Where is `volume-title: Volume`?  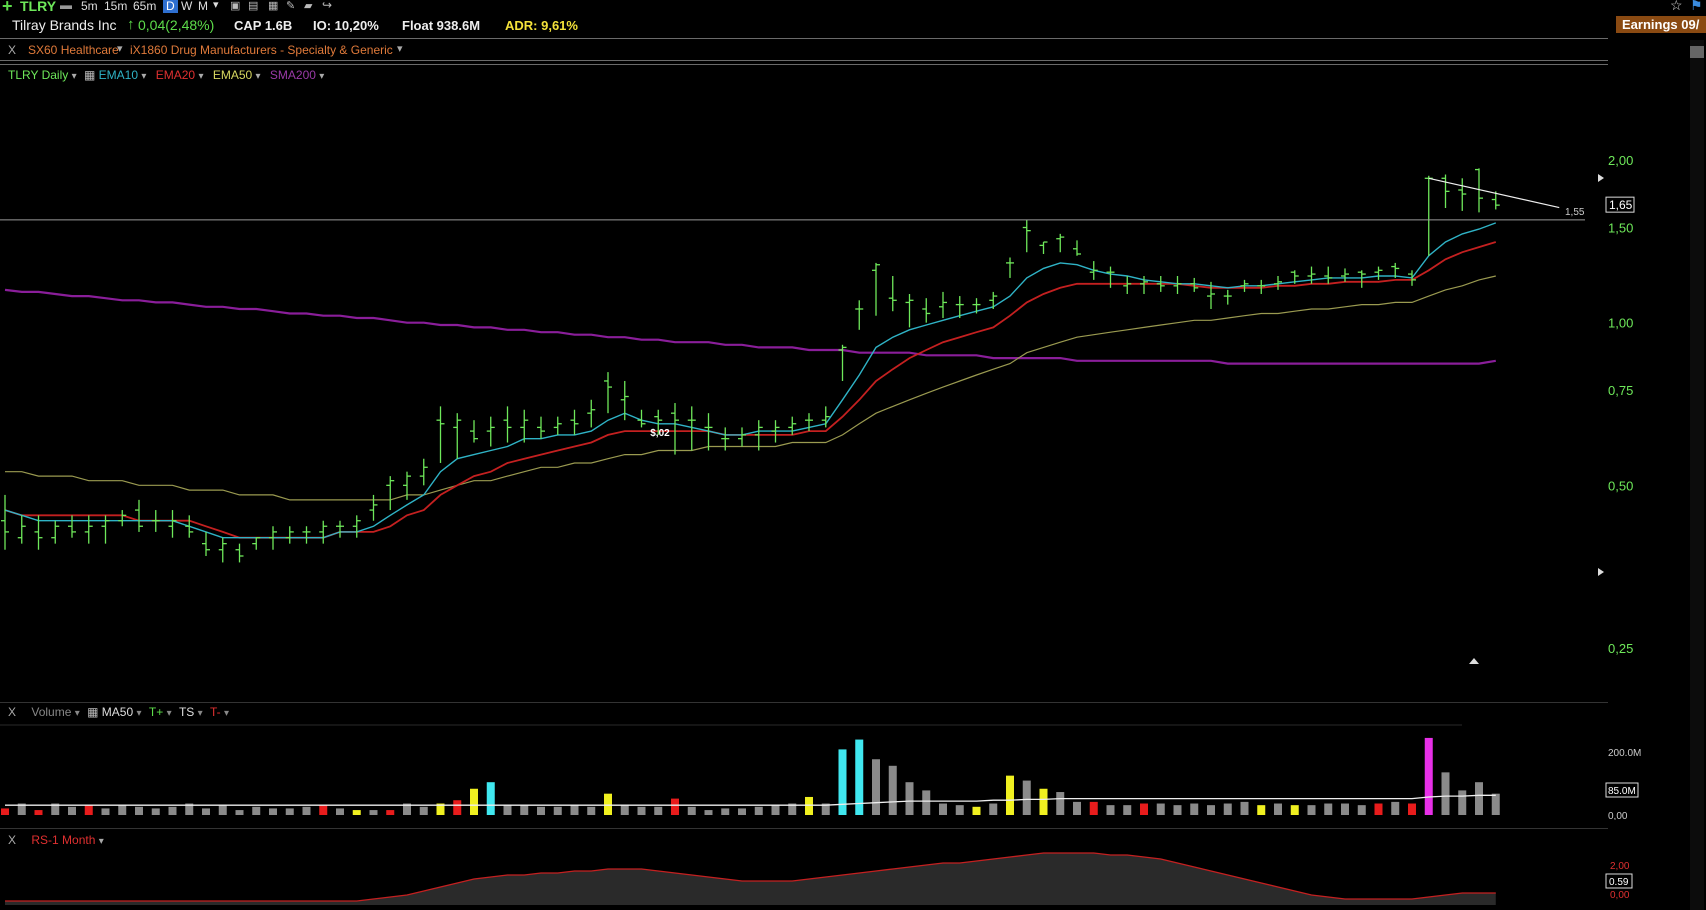
volume-title: Volume is located at coordinates (51, 712).